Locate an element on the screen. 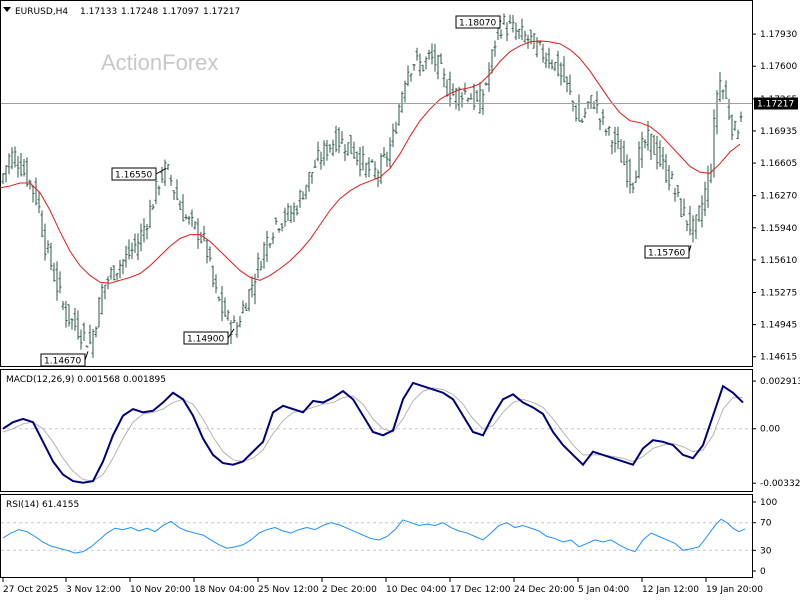 Image resolution: width=800 pixels, height=600 pixels. macd-y-tick-label: 0.00 is located at coordinates (770, 430).